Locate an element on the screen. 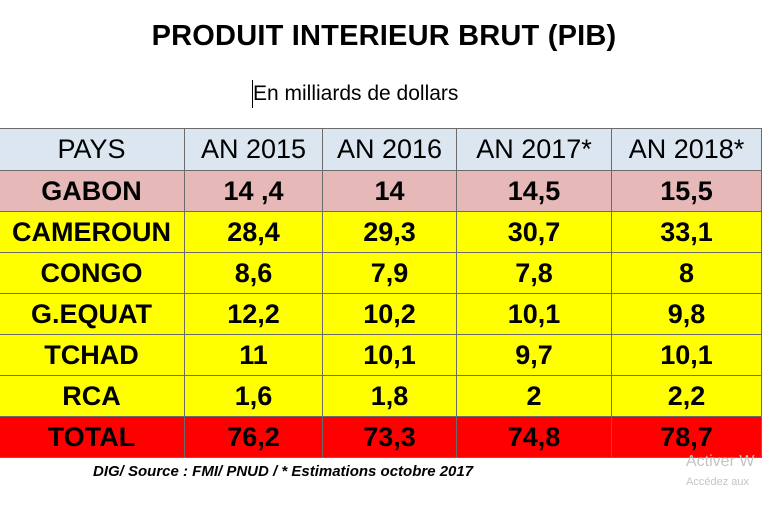 The image size is (768, 506). table-row: TOTAL 76,2 73,3 74,8 78,7 is located at coordinates (381, 437).